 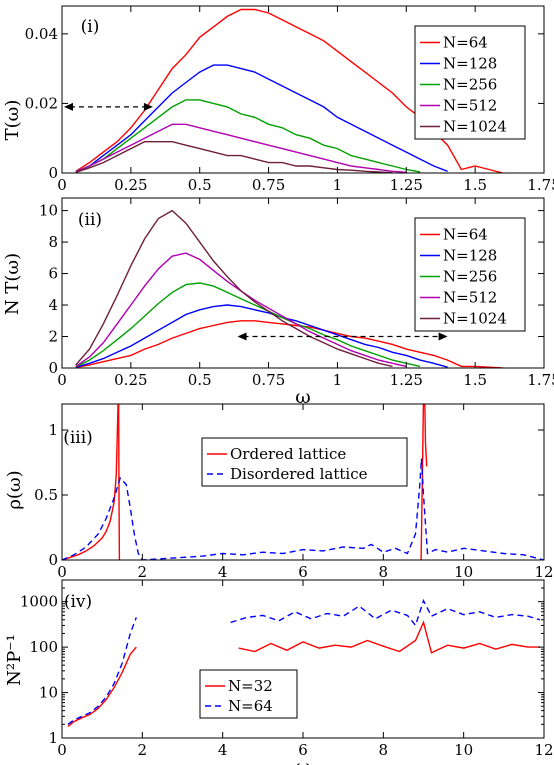 What do you see at coordinates (299, 474) in the screenshot?
I see `legend-label: Disordered lattice` at bounding box center [299, 474].